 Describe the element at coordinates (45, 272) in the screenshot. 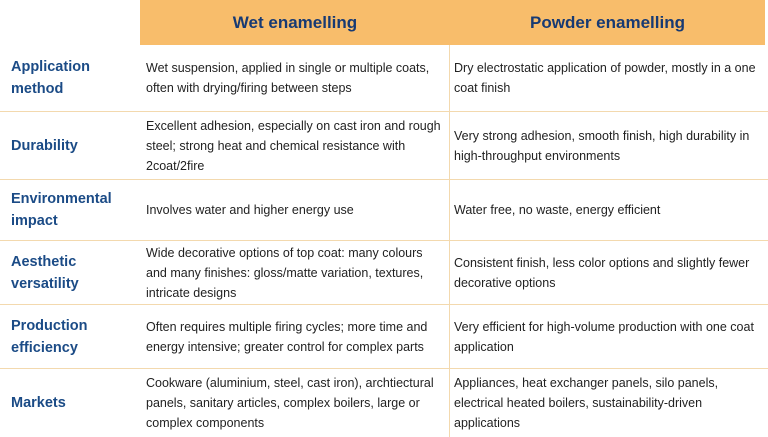

I see `row-label: Aesthetic versatility` at that location.